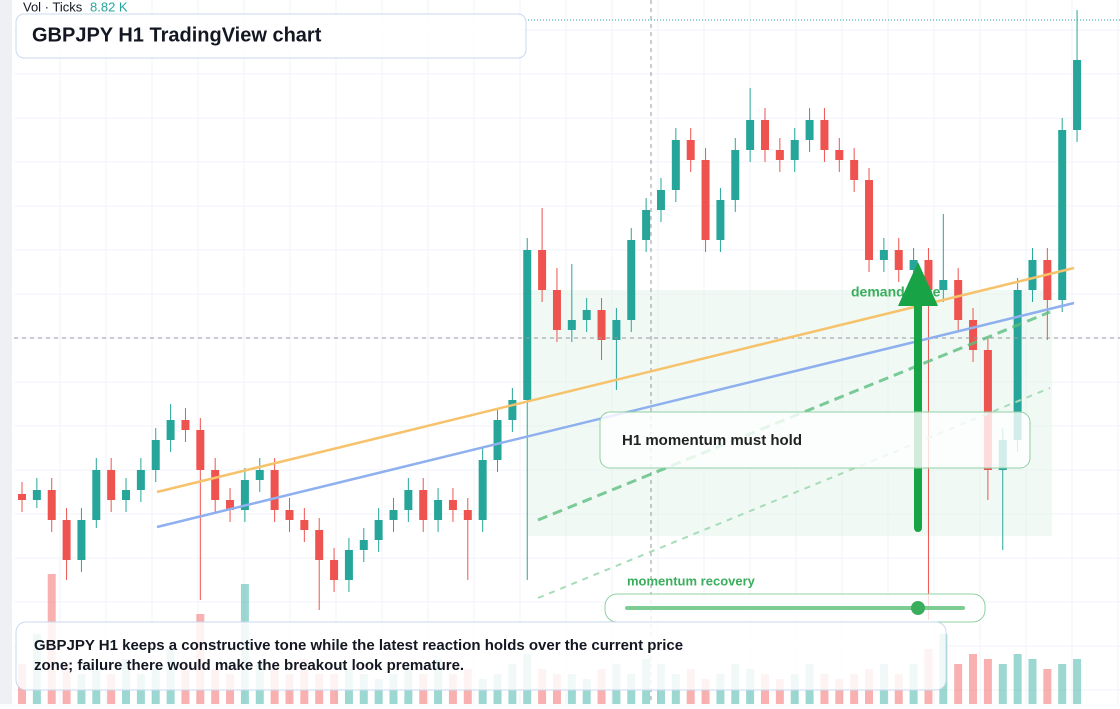 The image size is (1120, 709). I want to click on title: GBPJPY H1 TradingView chart, so click(177, 35).